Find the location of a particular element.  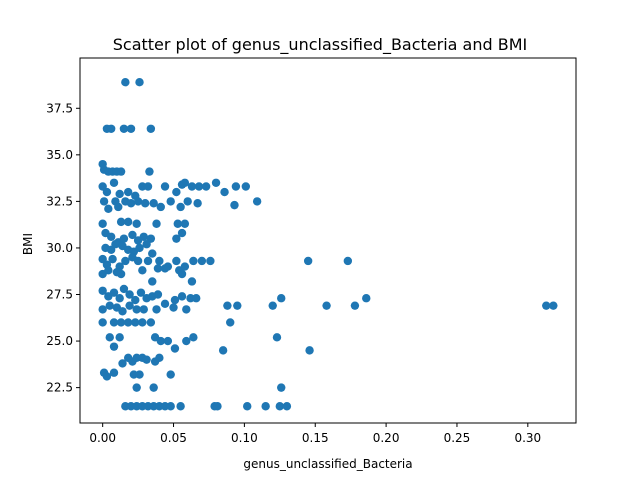

y-tick-label: 27.5 is located at coordinates (59, 295).